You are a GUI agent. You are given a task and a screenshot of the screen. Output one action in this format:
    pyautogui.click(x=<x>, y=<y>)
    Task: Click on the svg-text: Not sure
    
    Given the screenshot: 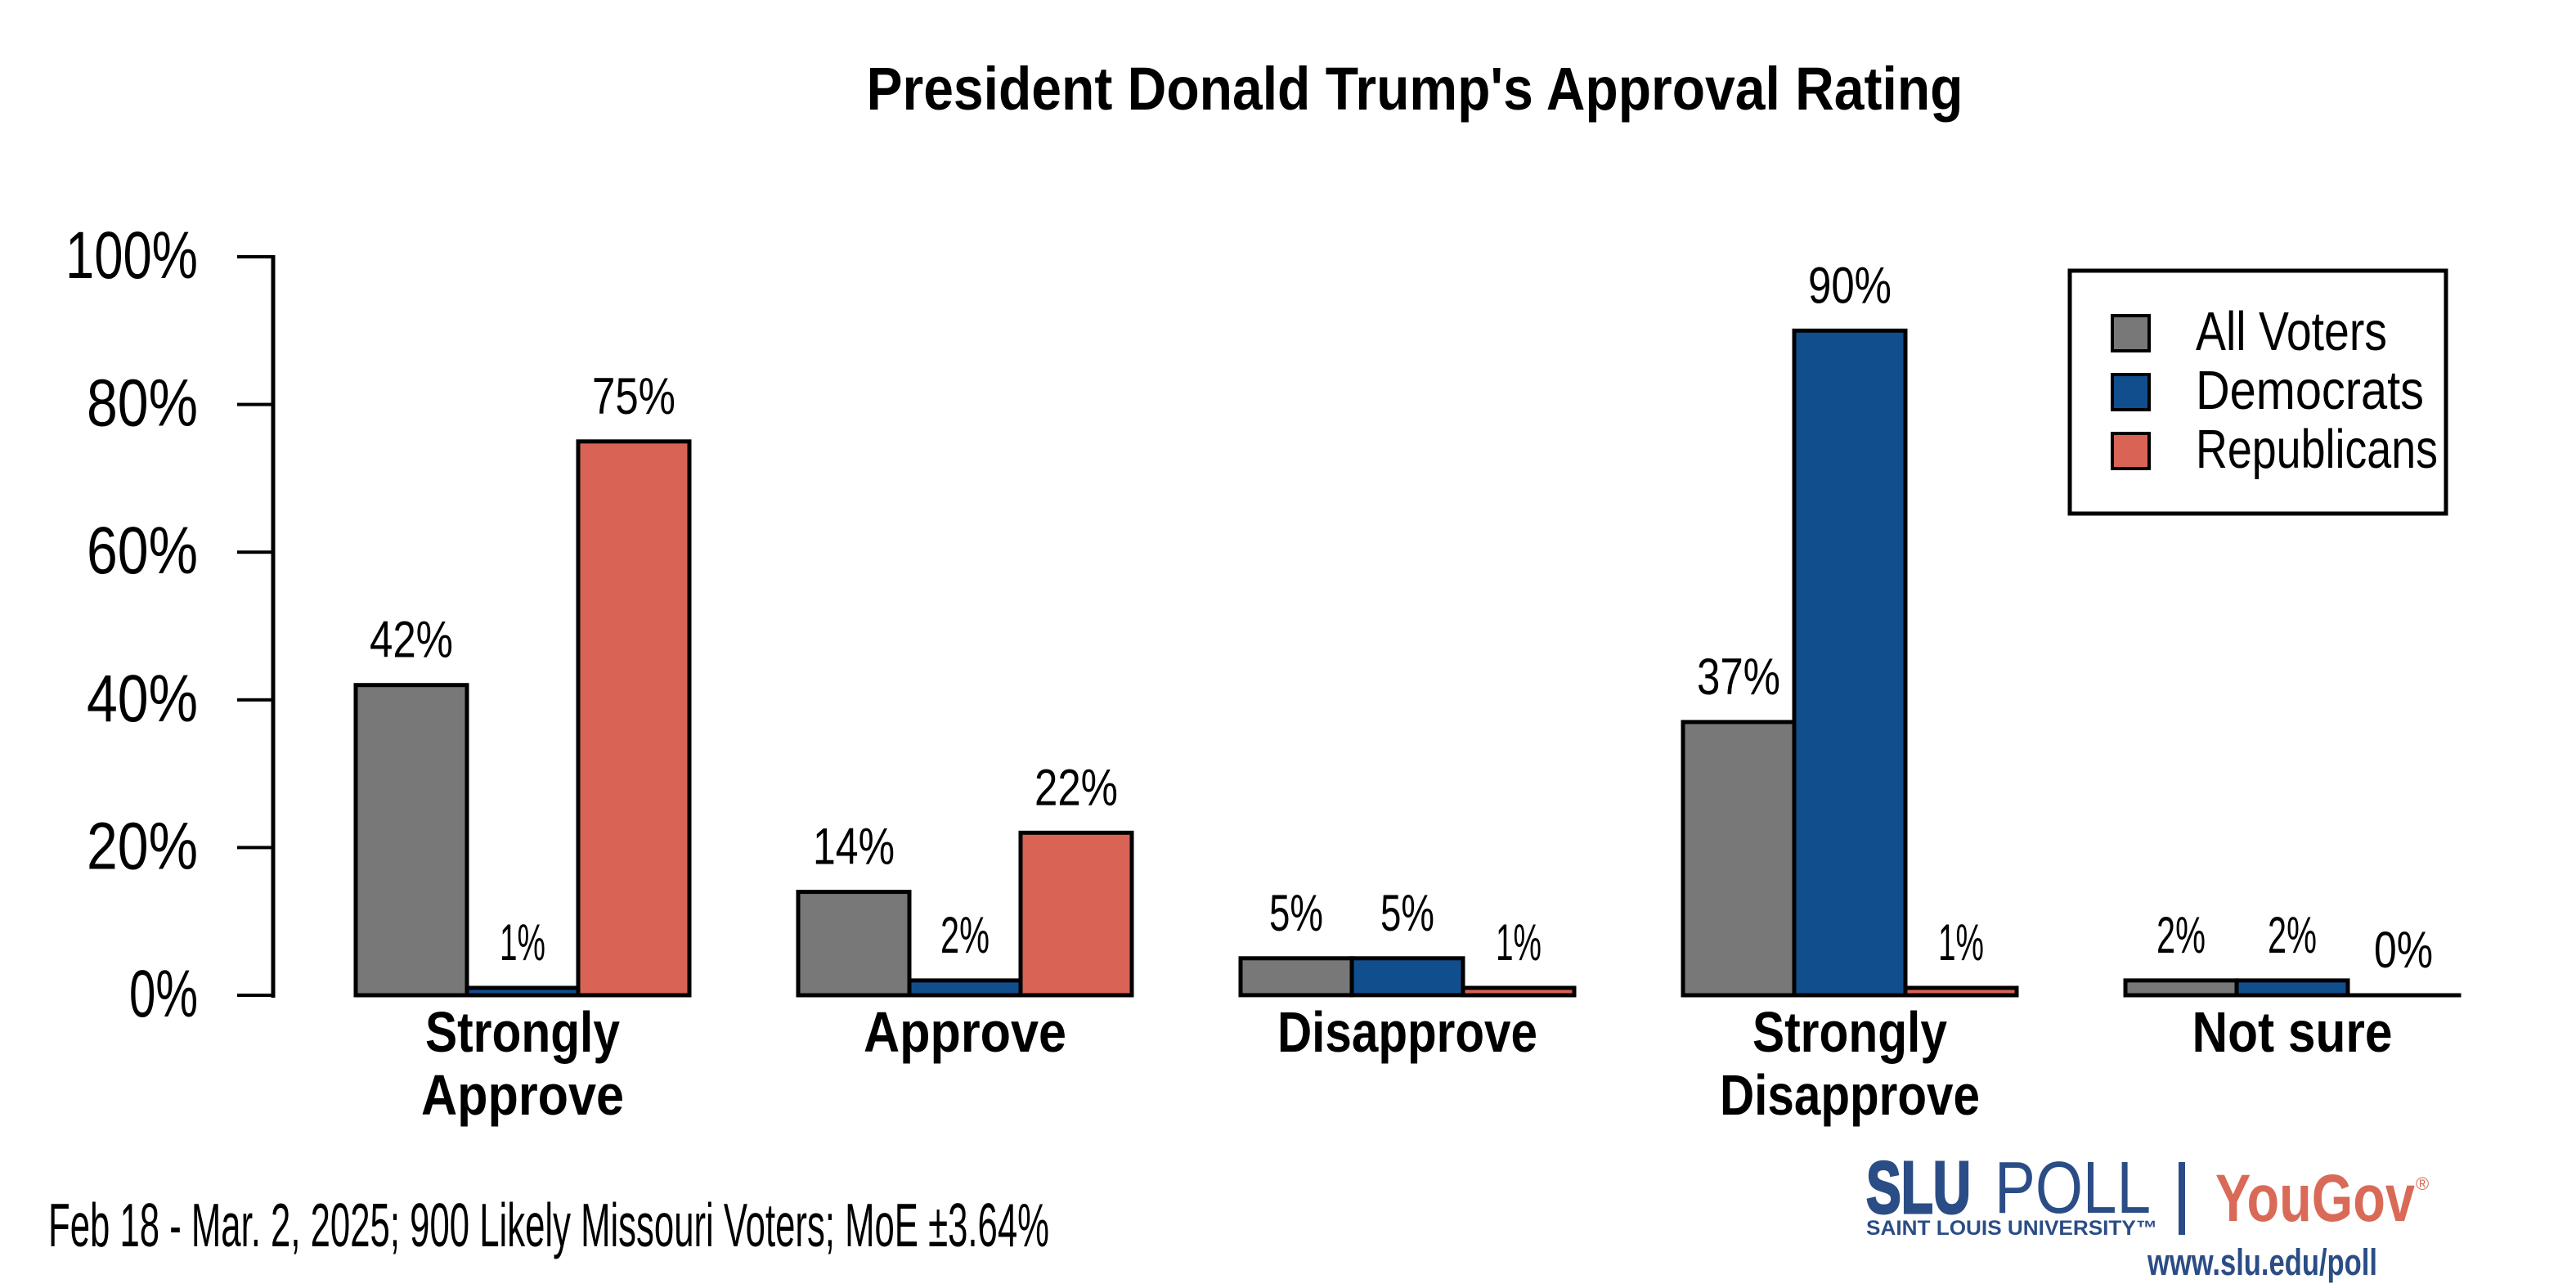 What is the action you would take?
    pyautogui.click(x=2292, y=1032)
    